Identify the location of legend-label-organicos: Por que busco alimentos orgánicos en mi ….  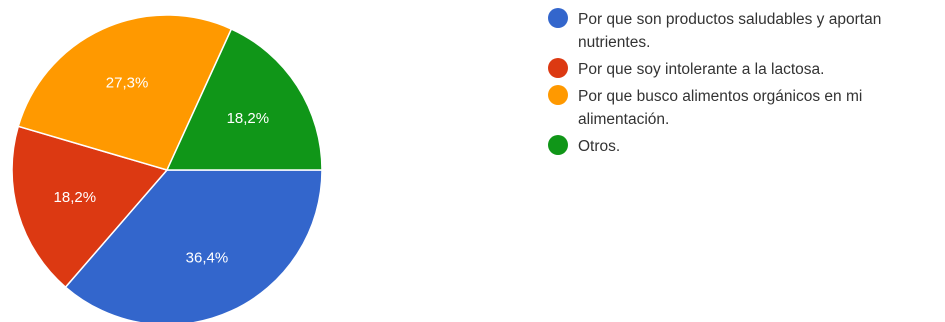
(720, 108).